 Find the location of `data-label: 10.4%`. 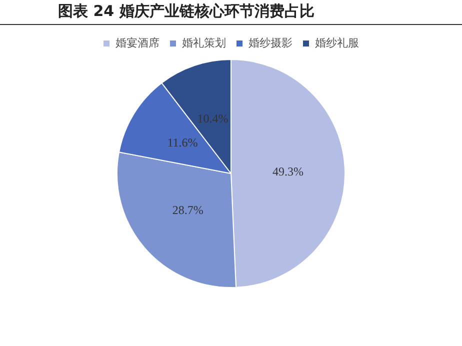

data-label: 10.4% is located at coordinates (212, 119).